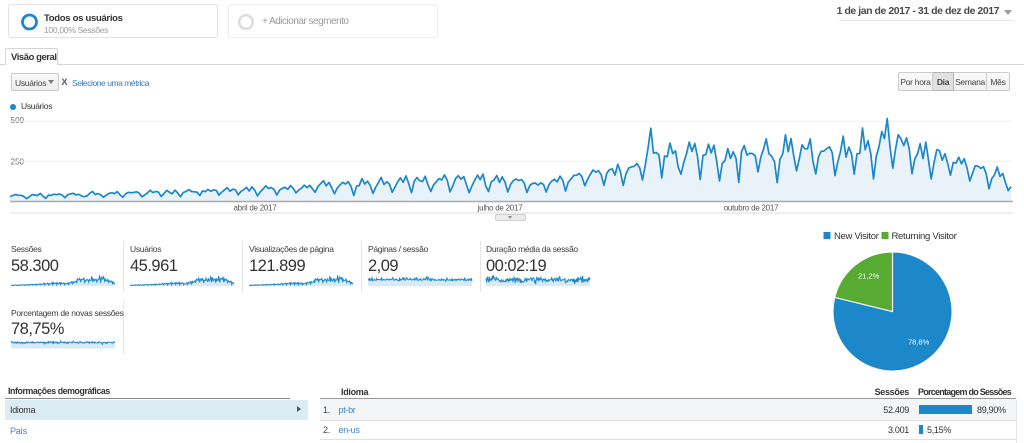 The width and height of the screenshot is (1024, 443). I want to click on svg-text: 500, so click(18, 120).